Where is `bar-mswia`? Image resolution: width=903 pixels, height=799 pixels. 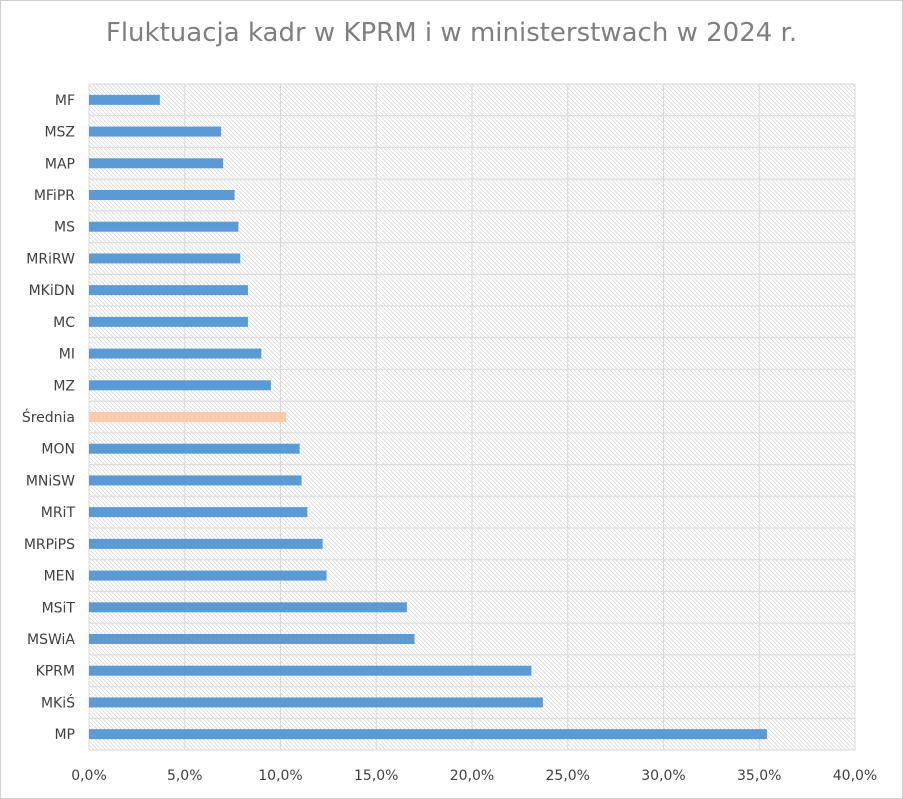 bar-mswia is located at coordinates (252, 639).